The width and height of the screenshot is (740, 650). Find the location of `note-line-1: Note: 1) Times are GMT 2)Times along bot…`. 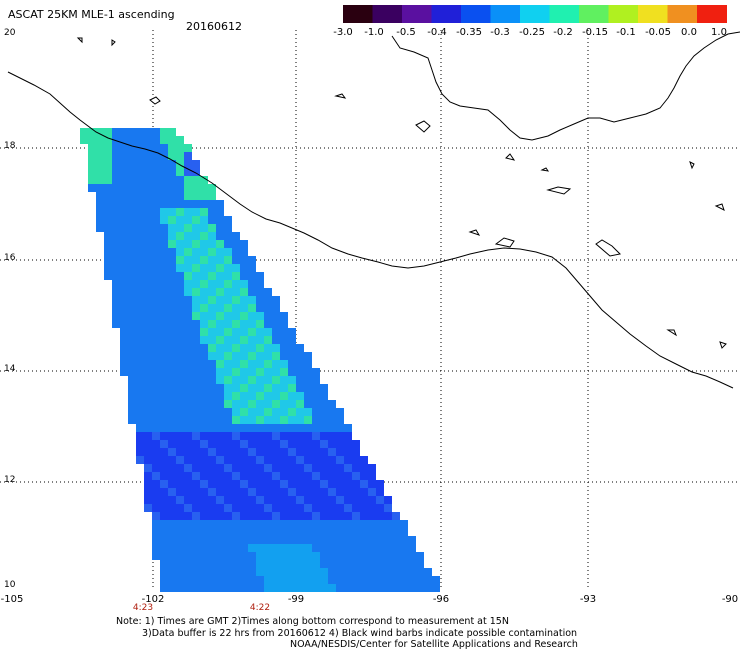

note-line-1: Note: 1) Times are GMT 2)Times along bot… is located at coordinates (312, 621).